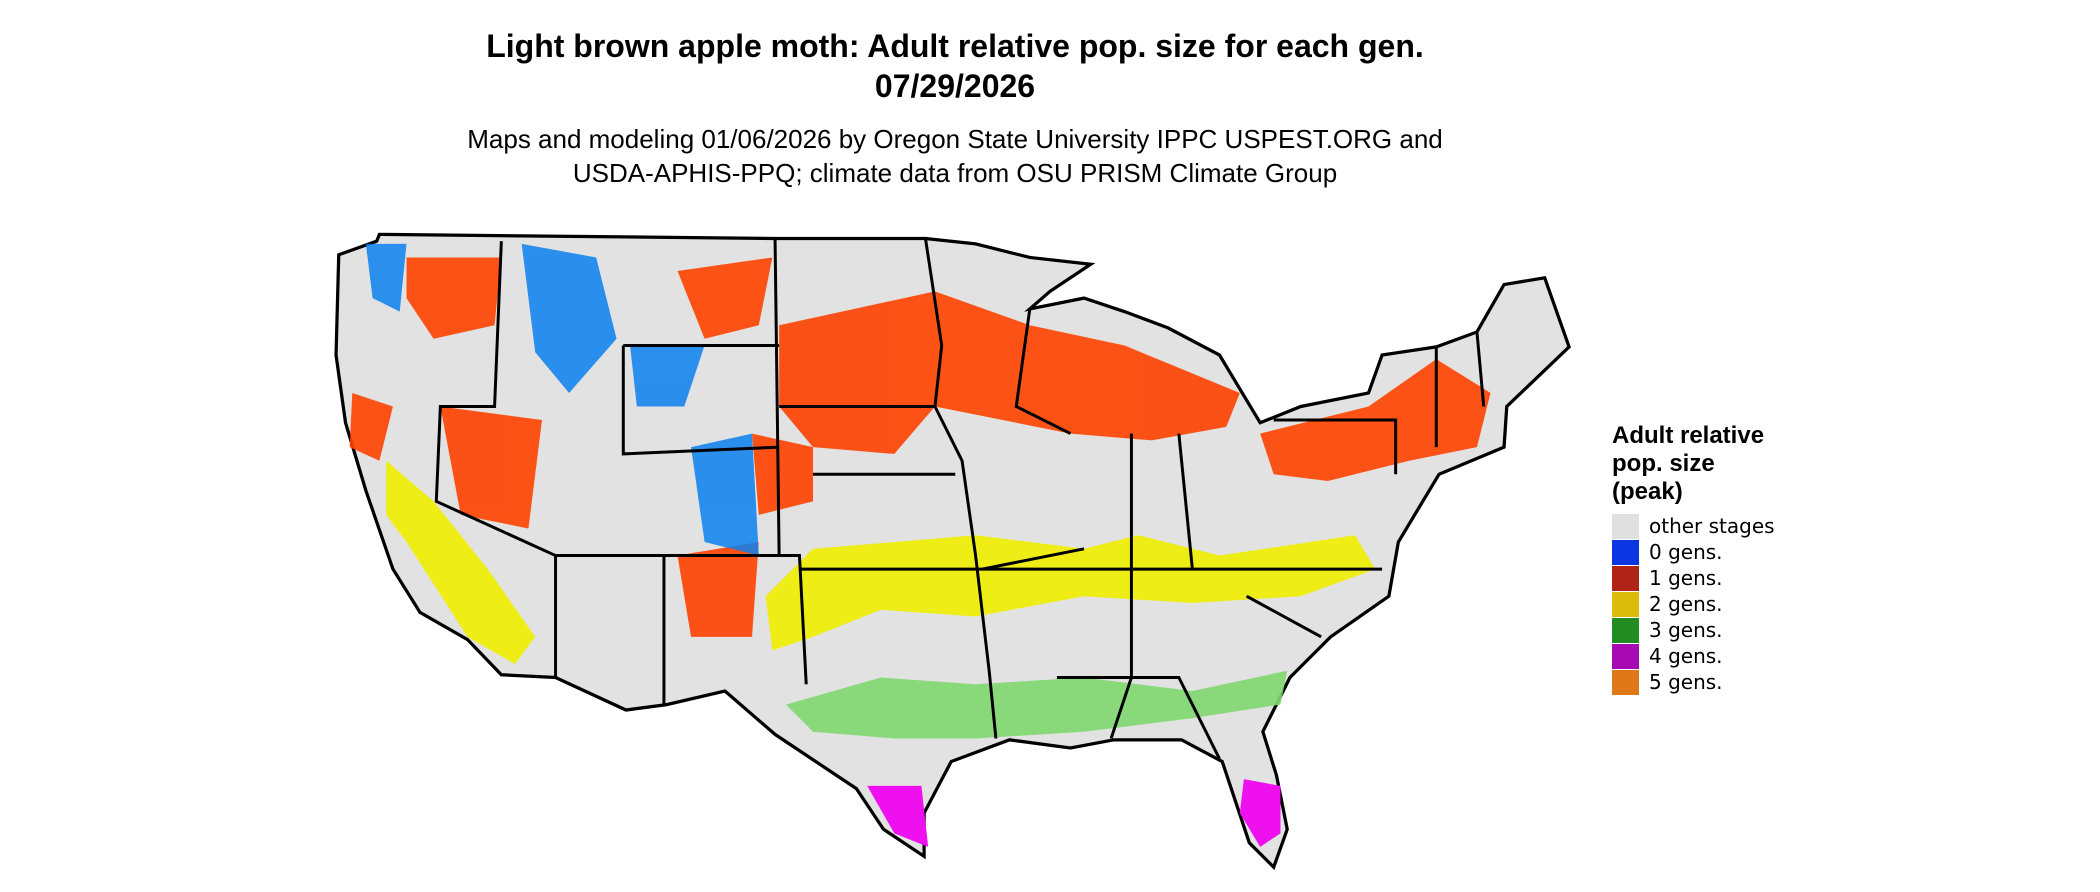 The width and height of the screenshot is (2100, 892). What do you see at coordinates (1647, 491) in the screenshot?
I see `legend-title: (peak)` at bounding box center [1647, 491].